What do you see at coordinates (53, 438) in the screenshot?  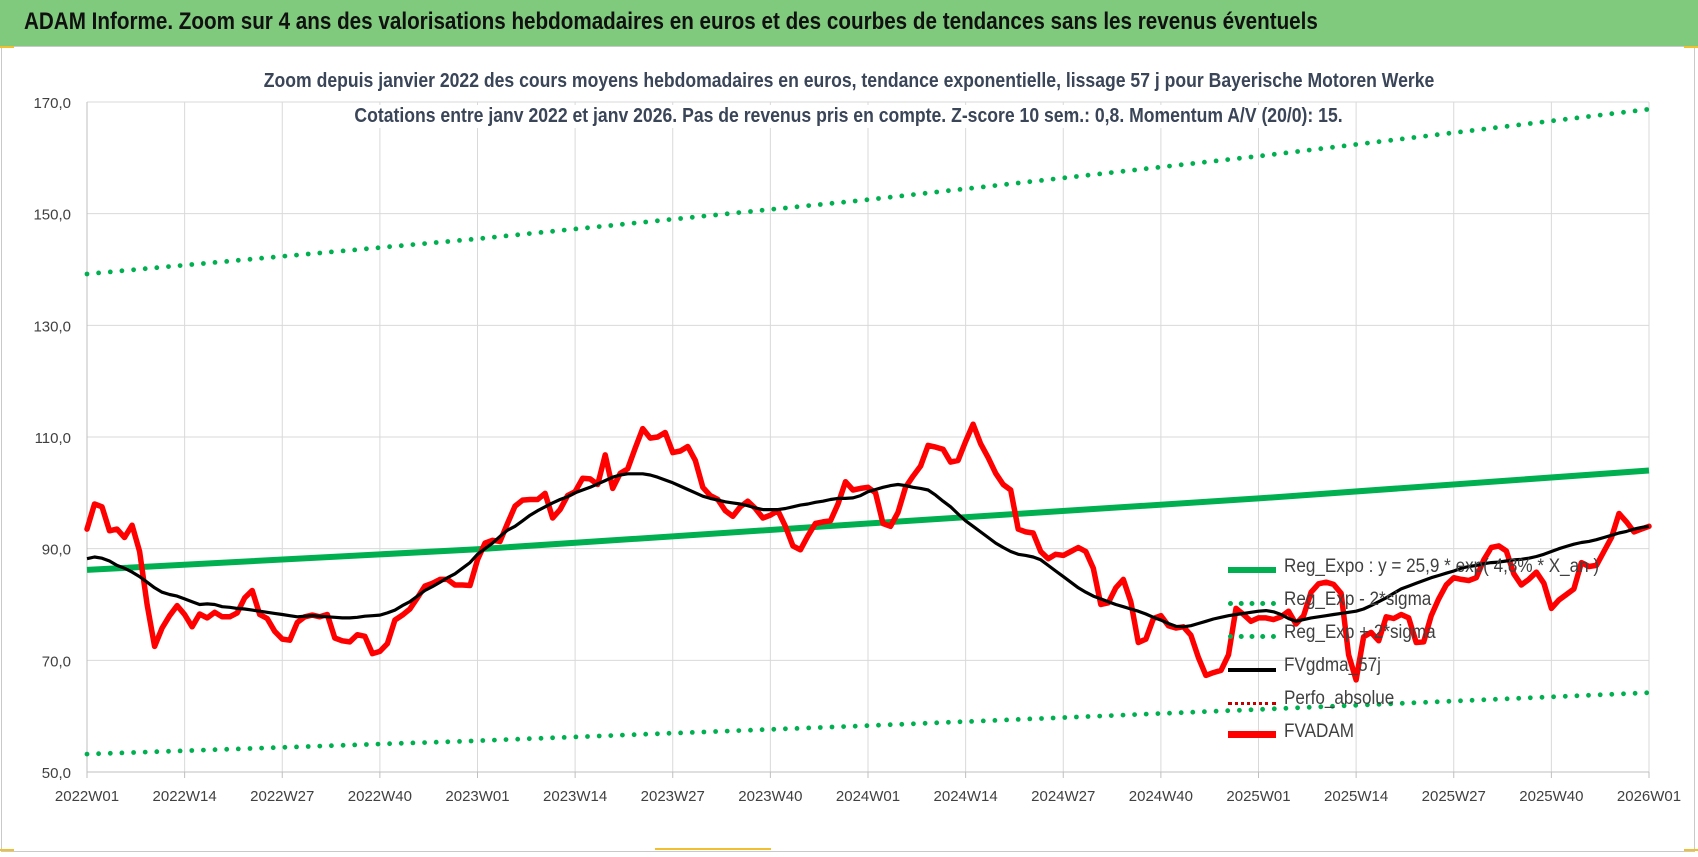 I see `y-tick-label: 110,0` at bounding box center [53, 438].